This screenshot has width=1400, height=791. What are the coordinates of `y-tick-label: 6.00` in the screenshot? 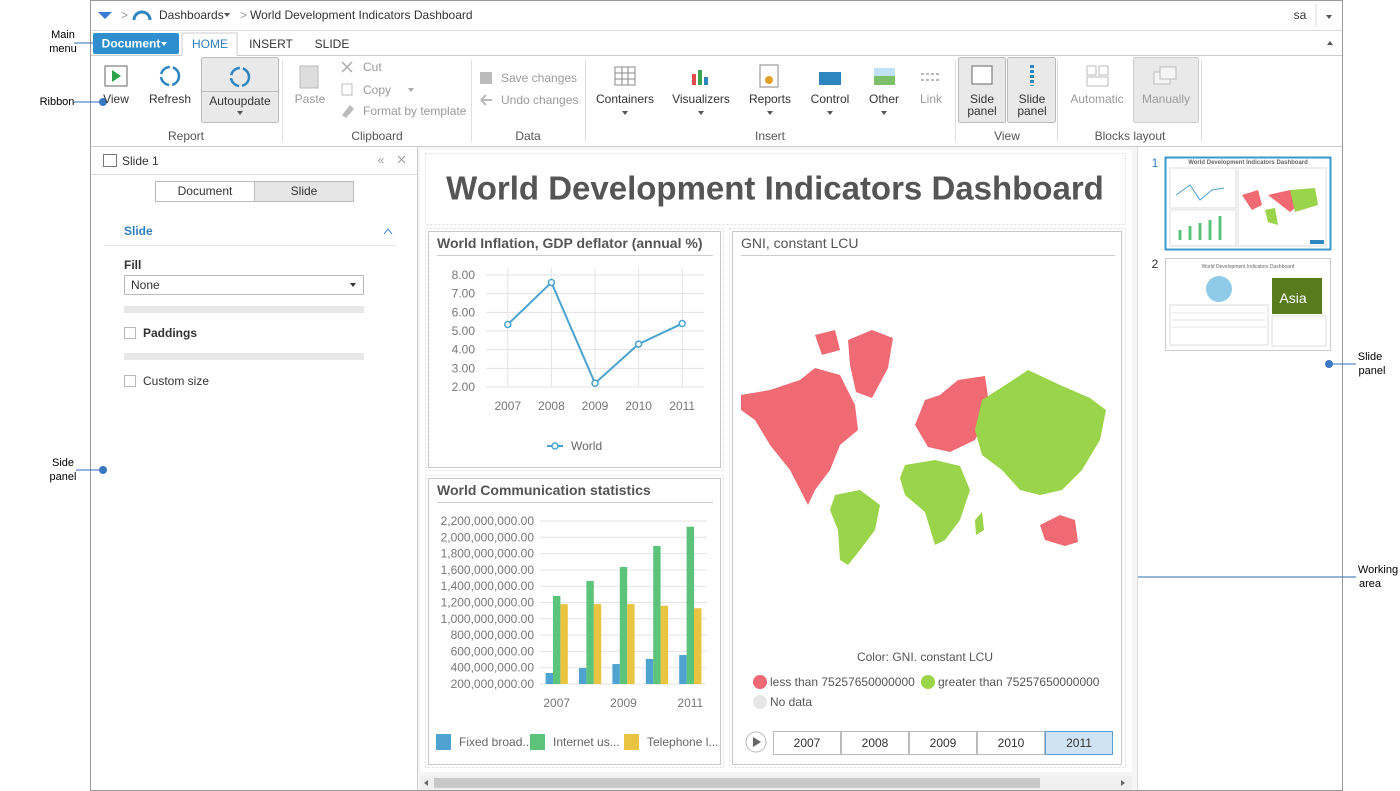 It's located at (464, 312).